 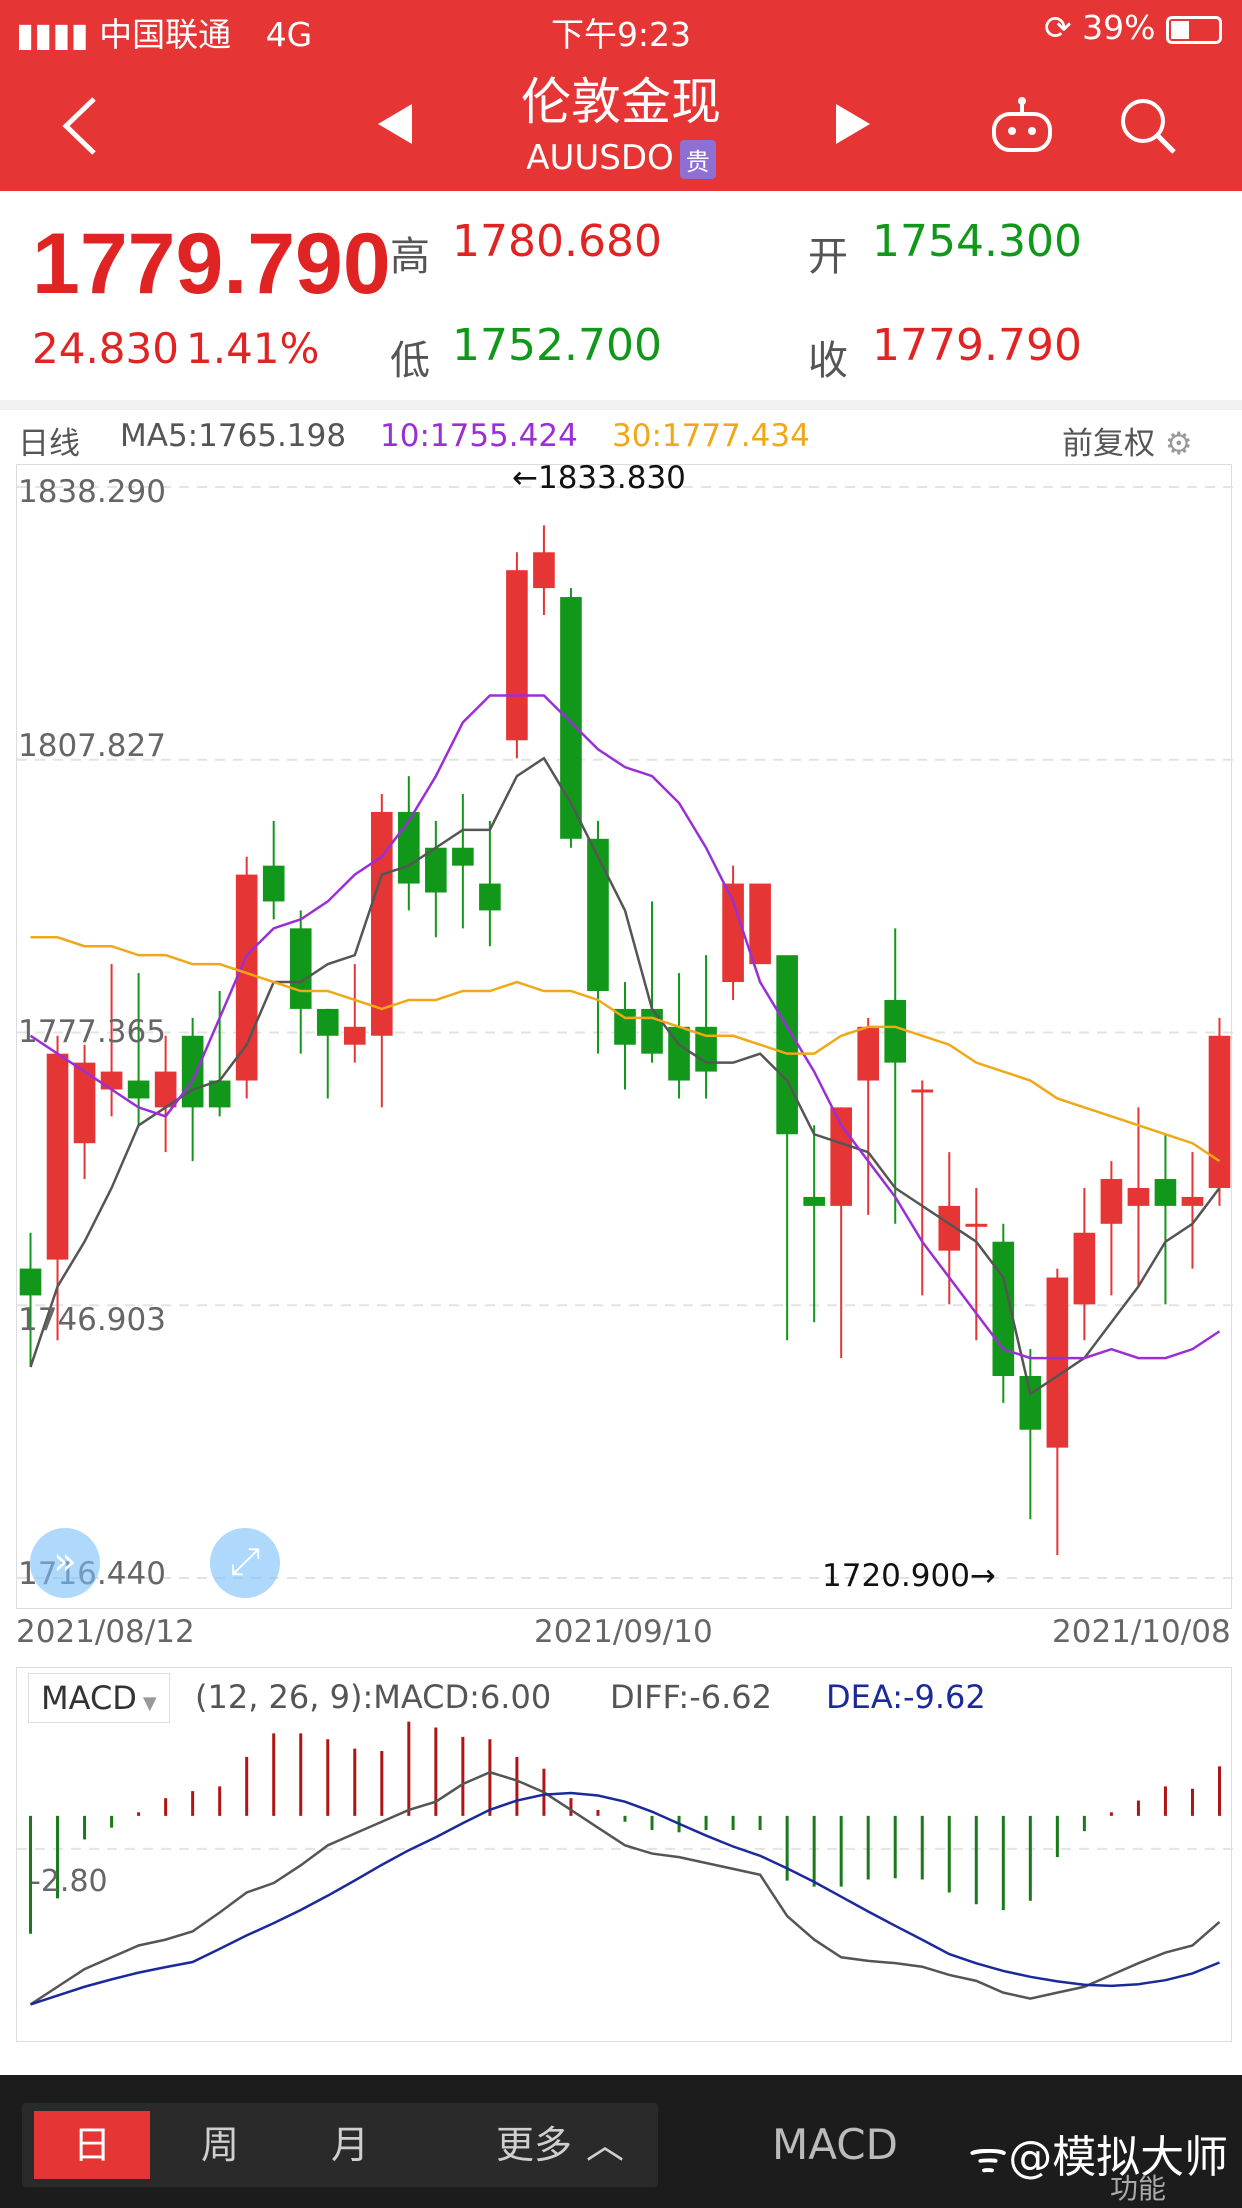 I want to click on y-tick-label: 1746.903, so click(x=92, y=1320).